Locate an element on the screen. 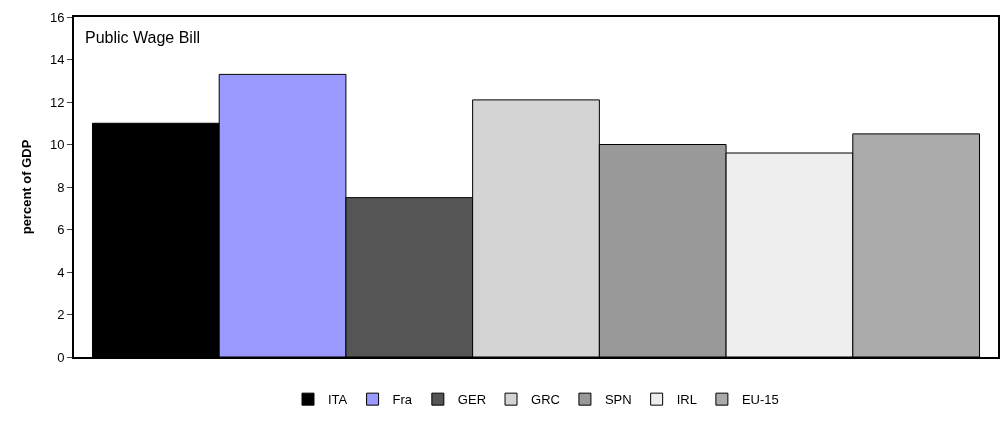  legend-label: GRC is located at coordinates (545, 400).